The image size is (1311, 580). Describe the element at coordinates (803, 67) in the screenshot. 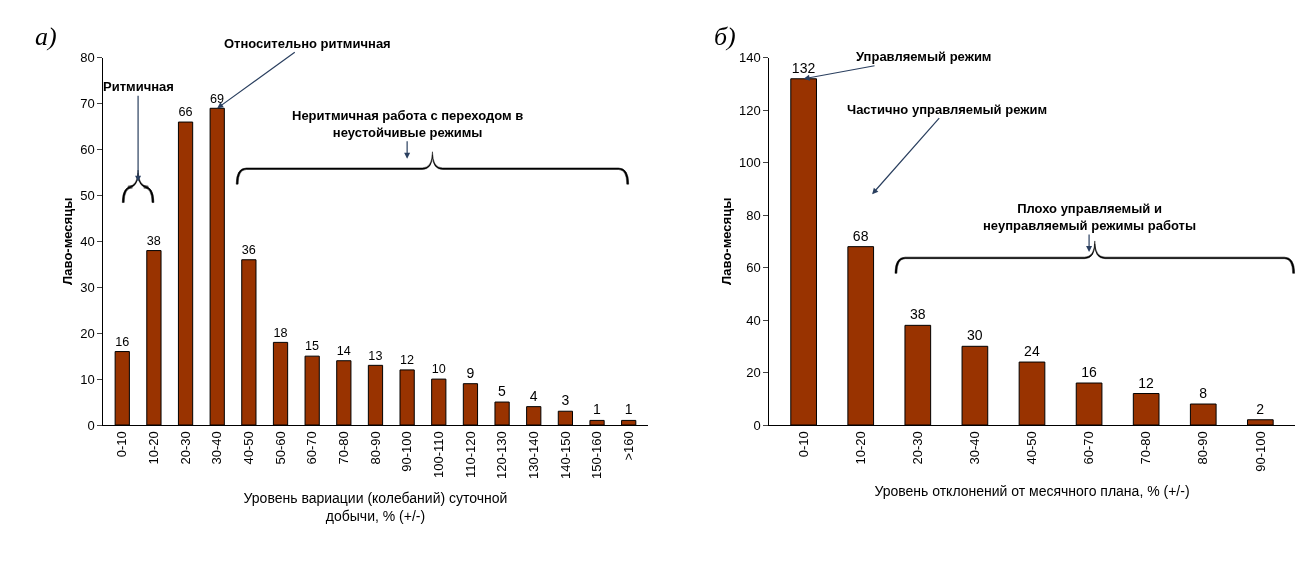

I see `data-label: 132` at that location.